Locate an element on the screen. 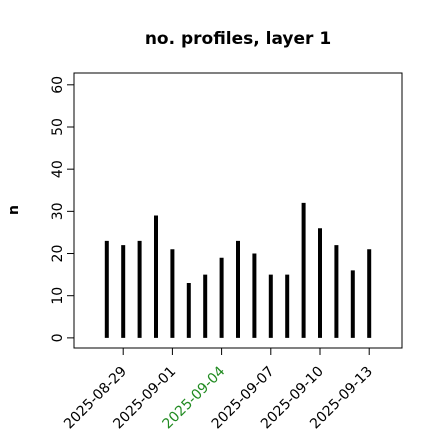  y-tick-label: 50 is located at coordinates (58, 127).